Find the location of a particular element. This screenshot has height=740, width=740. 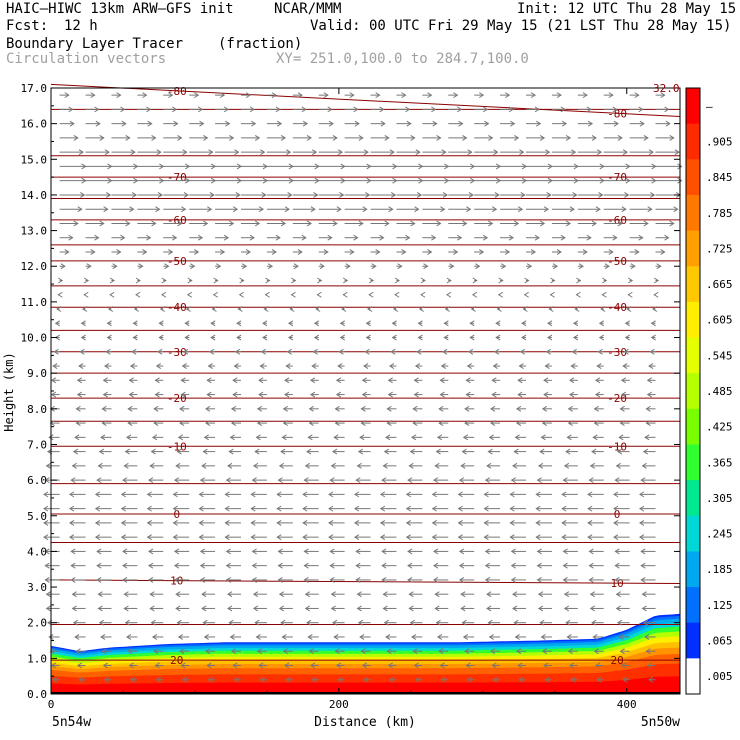

vectors-label: Circulation vectors is located at coordinates (86, 59).